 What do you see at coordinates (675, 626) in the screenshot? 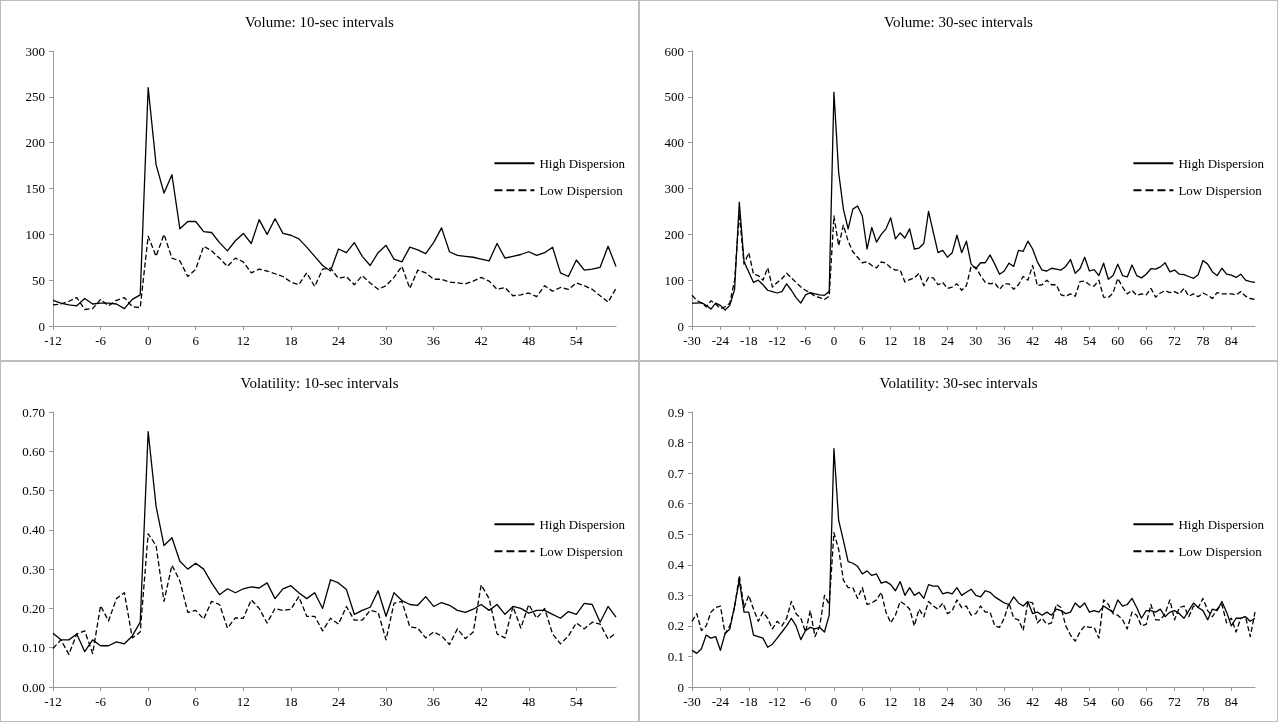
I see `y-tick-label: 0.2` at bounding box center [675, 626].